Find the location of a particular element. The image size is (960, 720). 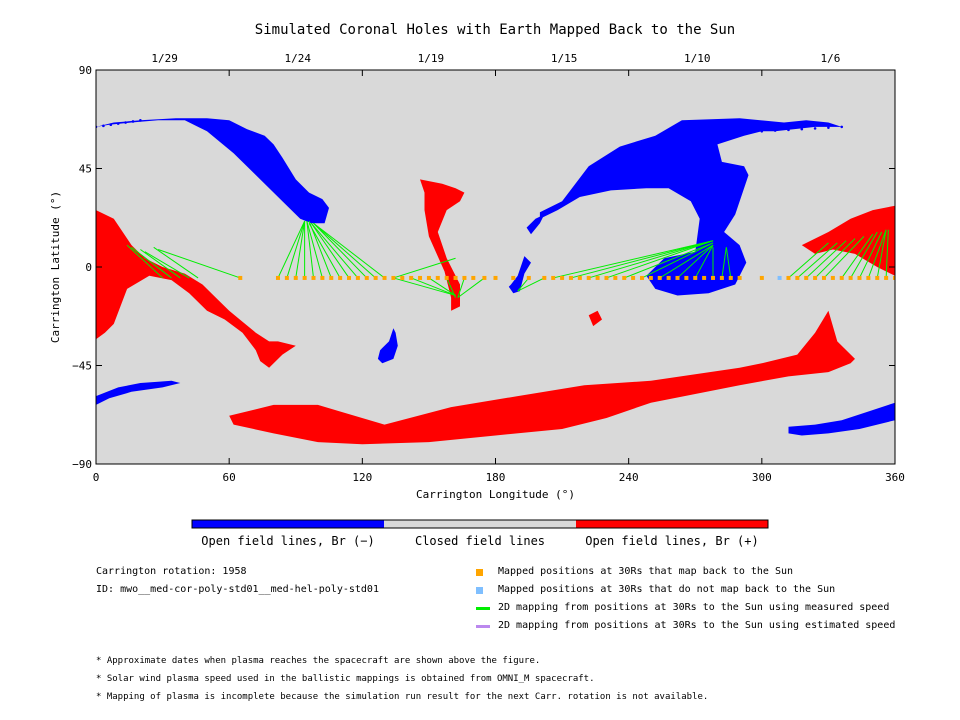

x-tick-label: 180 is located at coordinates (496, 477).